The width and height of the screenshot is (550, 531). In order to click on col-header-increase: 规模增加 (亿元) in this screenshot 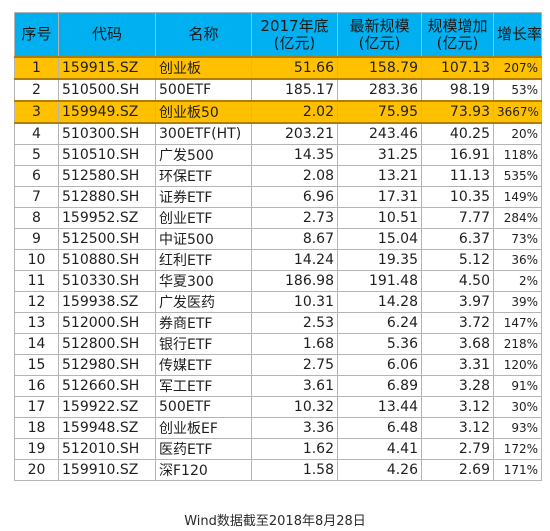, I will do `click(457, 35)`.